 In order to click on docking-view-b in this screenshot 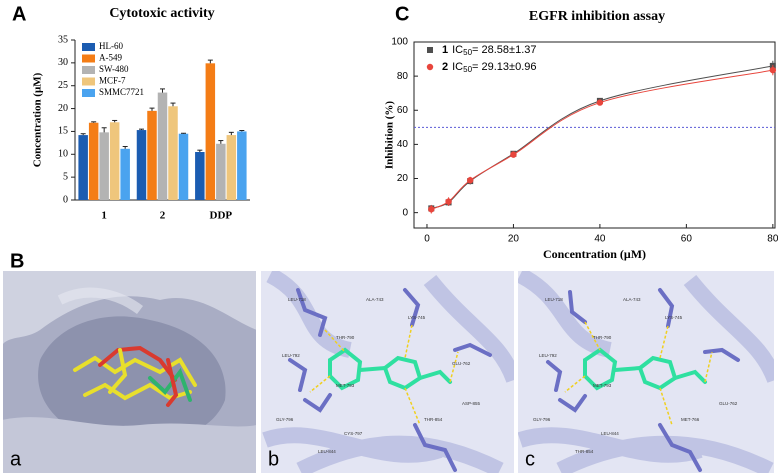, I will do `click(387, 372)`.